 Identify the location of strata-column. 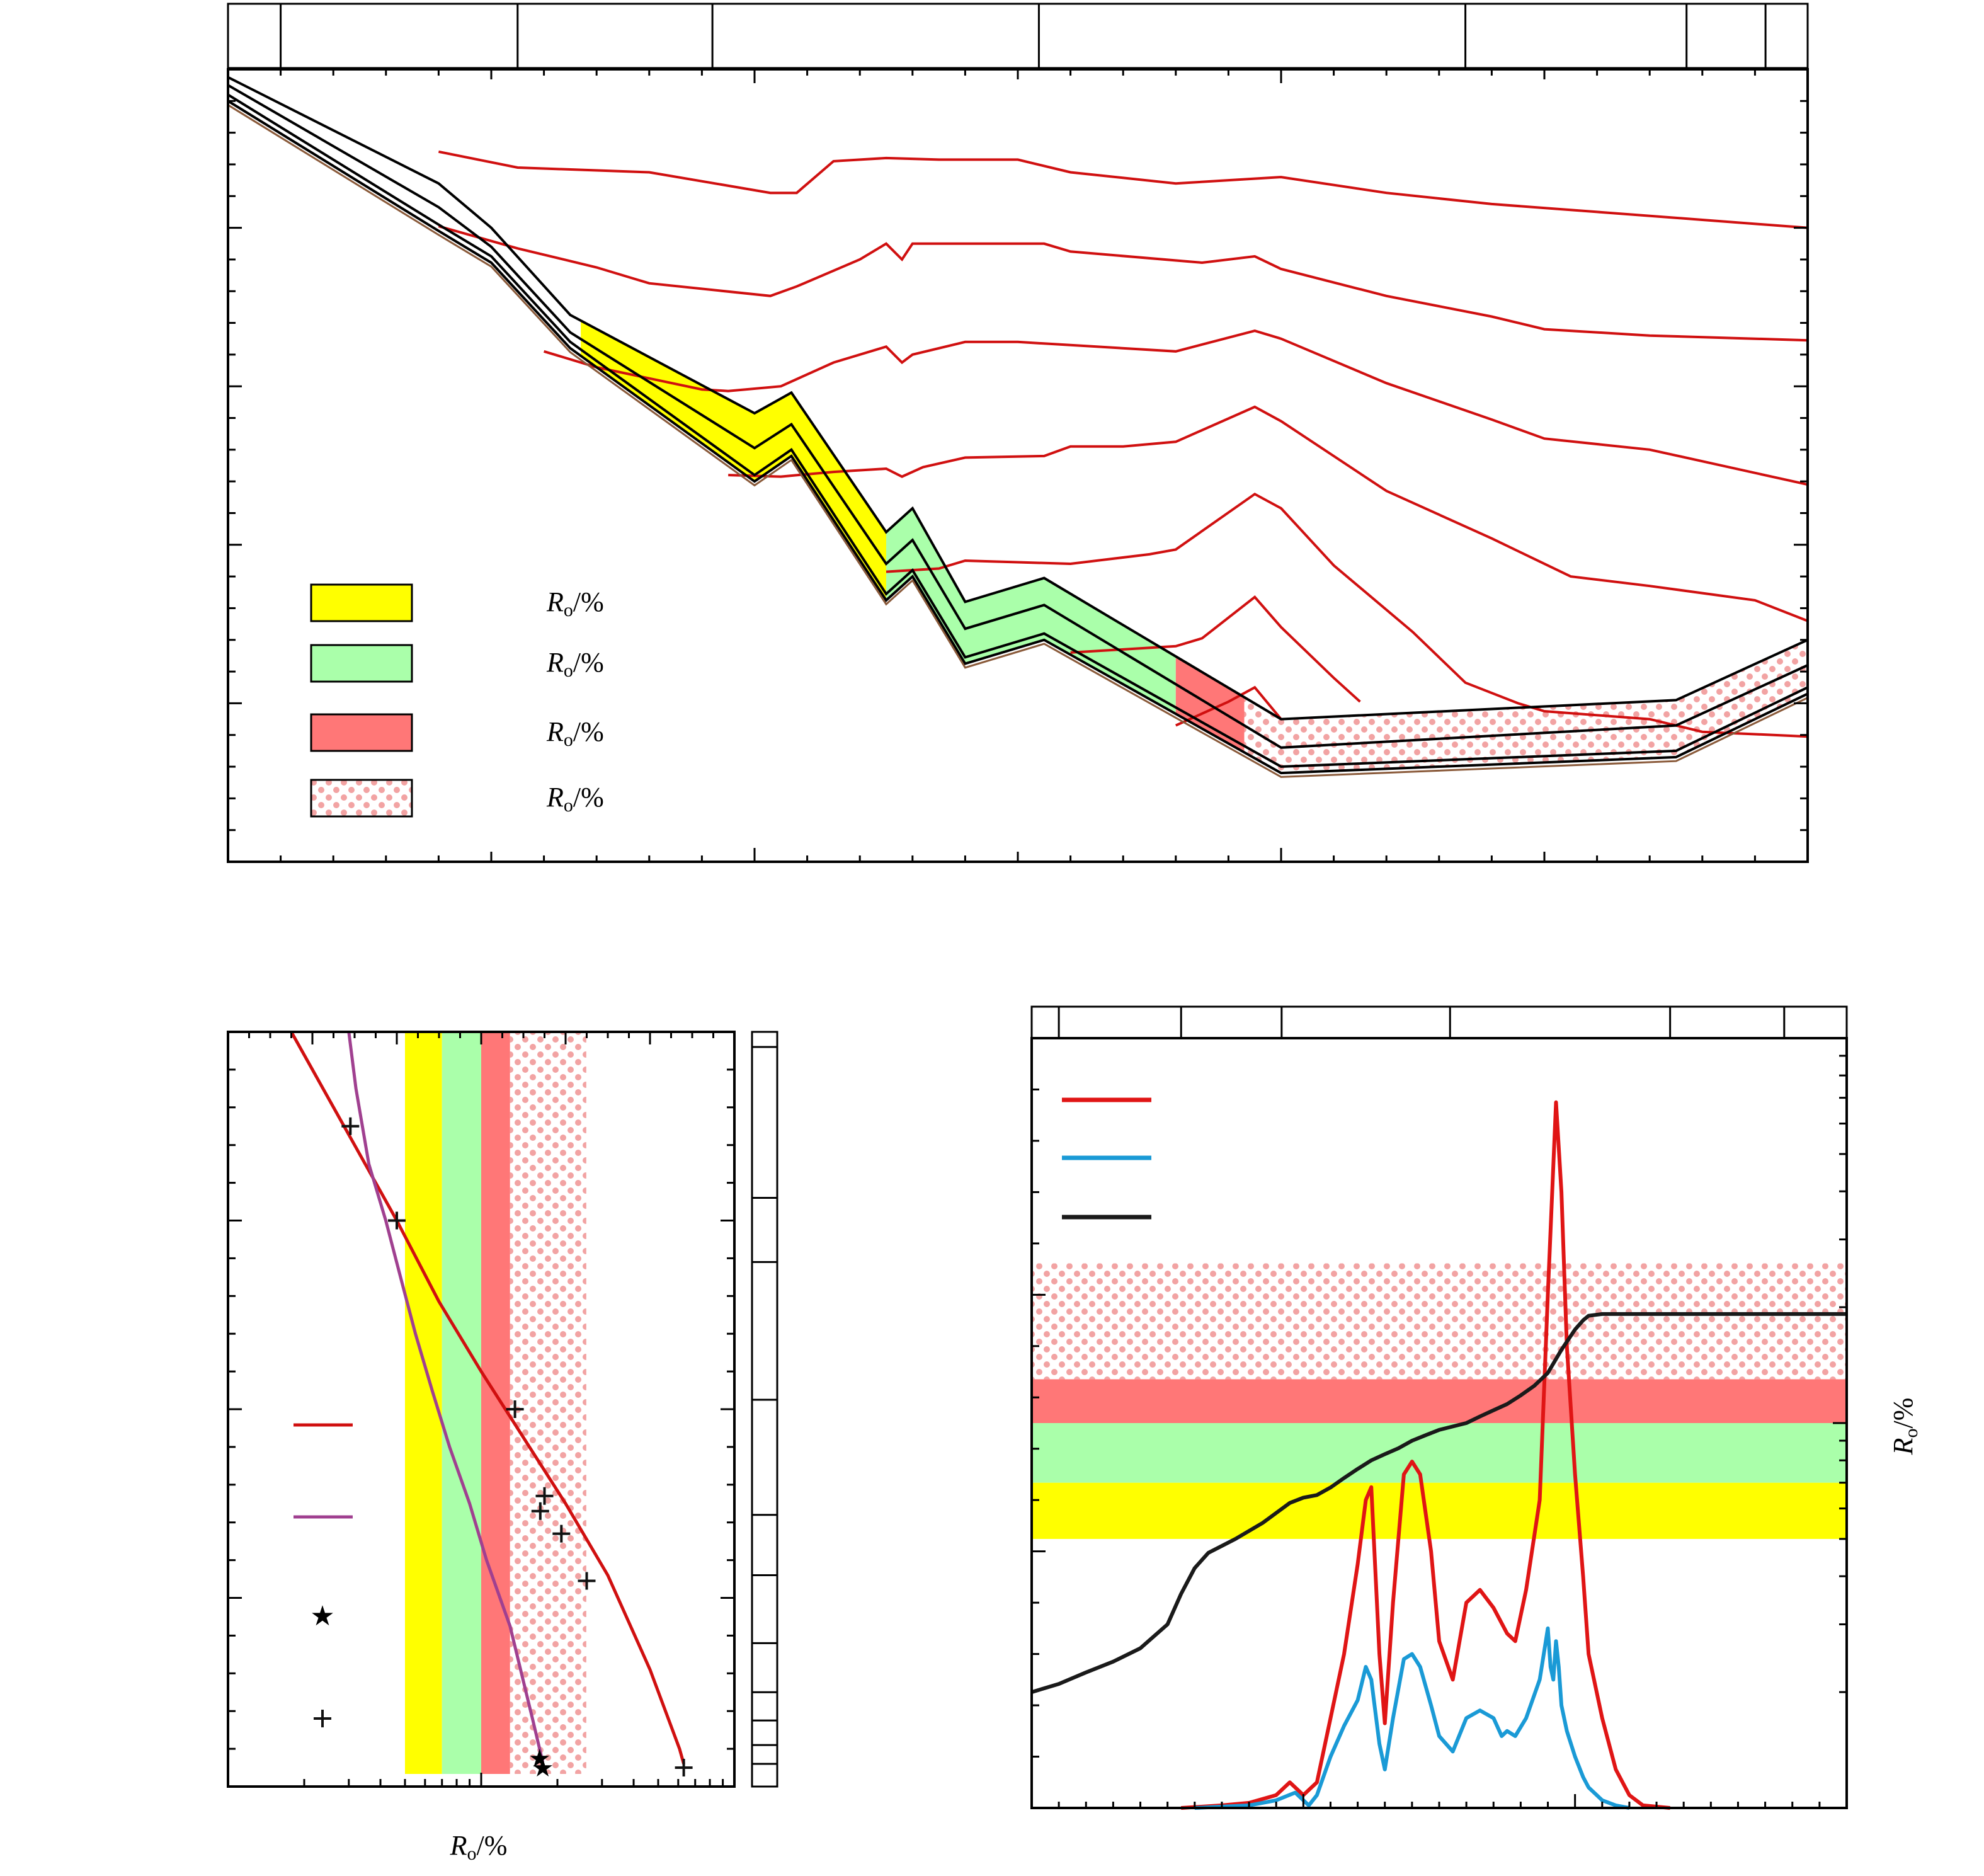
(764, 1410).